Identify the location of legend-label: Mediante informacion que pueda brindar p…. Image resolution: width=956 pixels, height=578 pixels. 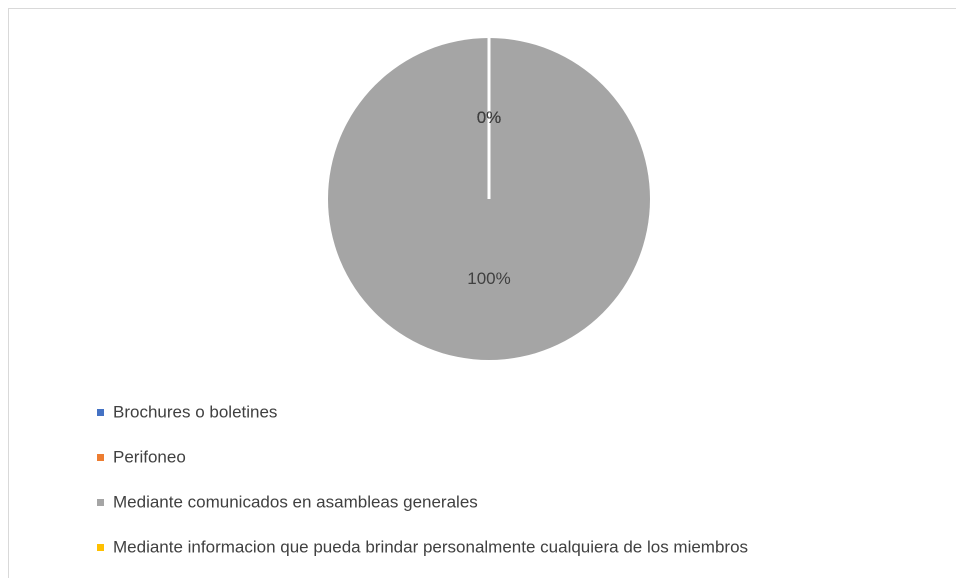
(430, 546).